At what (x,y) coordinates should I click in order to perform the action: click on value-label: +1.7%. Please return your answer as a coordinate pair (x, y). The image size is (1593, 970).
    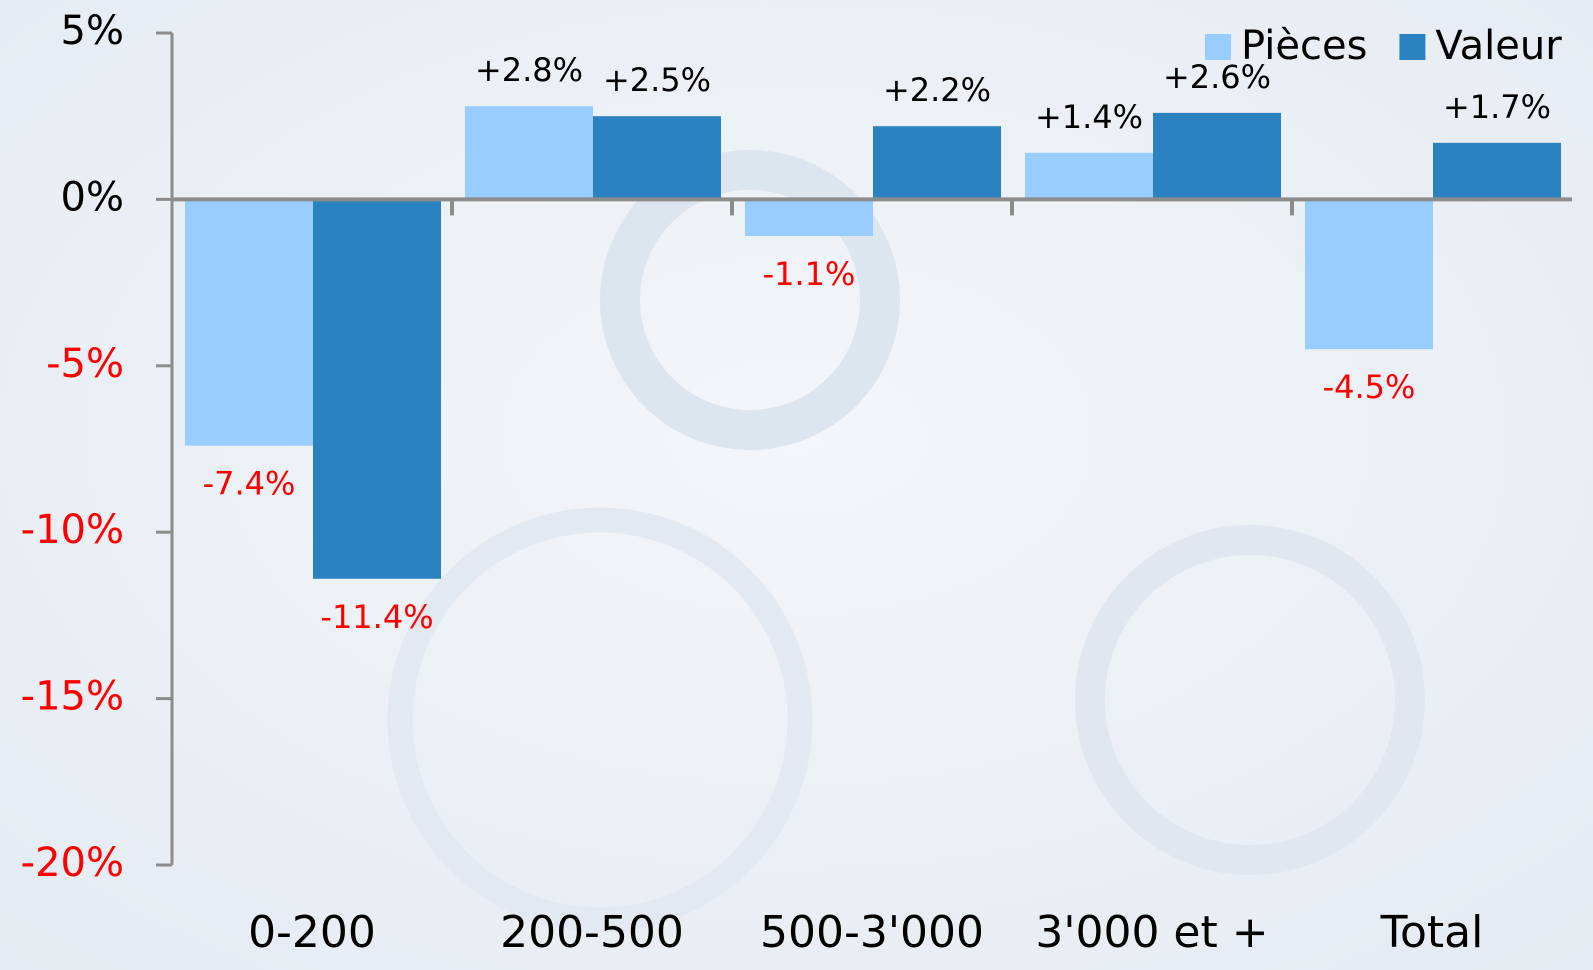
    Looking at the image, I should click on (1497, 107).